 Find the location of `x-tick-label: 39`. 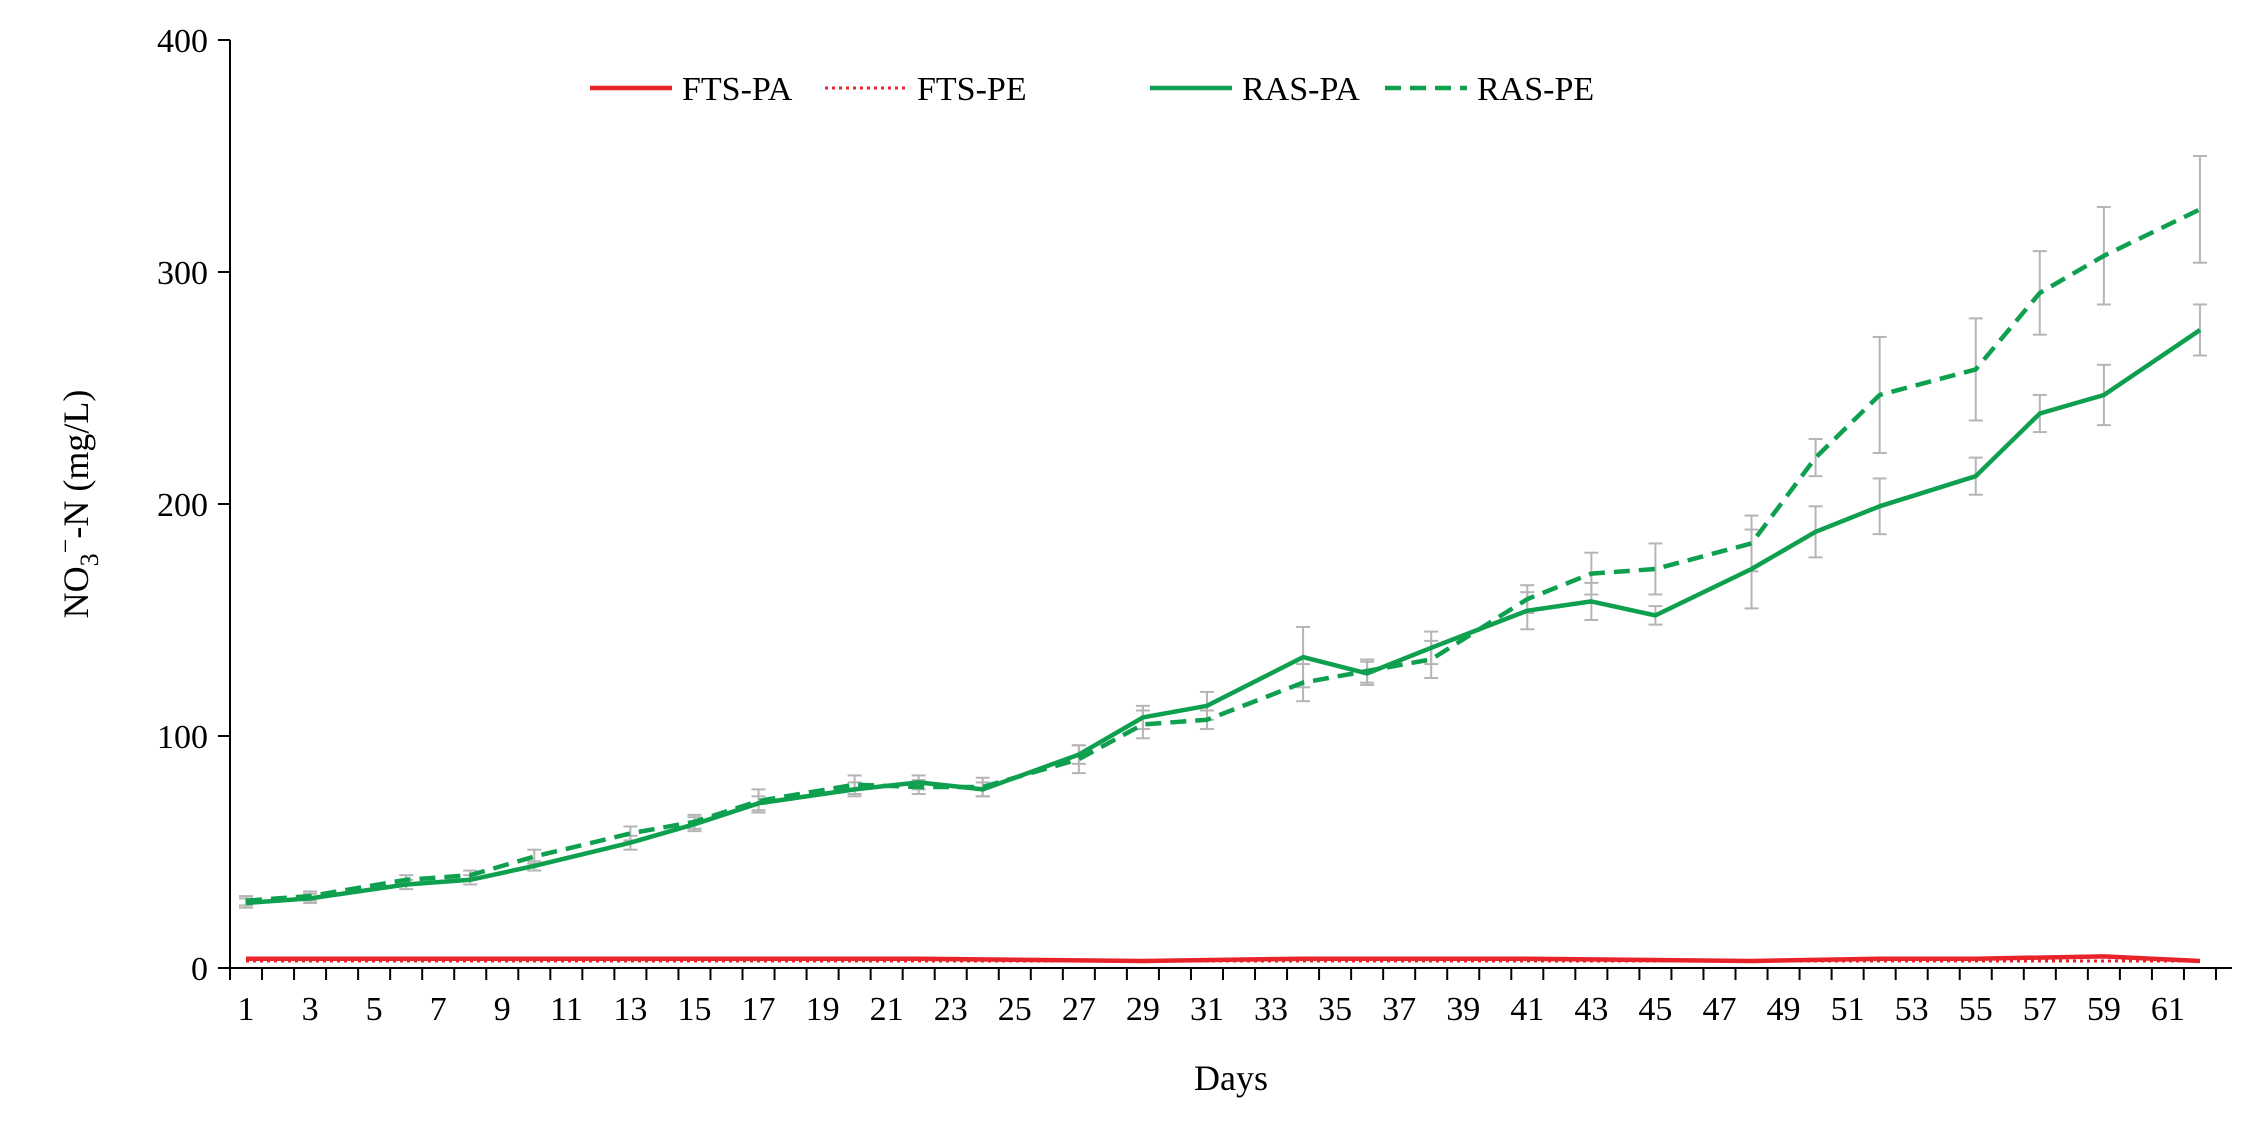

x-tick-label: 39 is located at coordinates (1463, 1009).